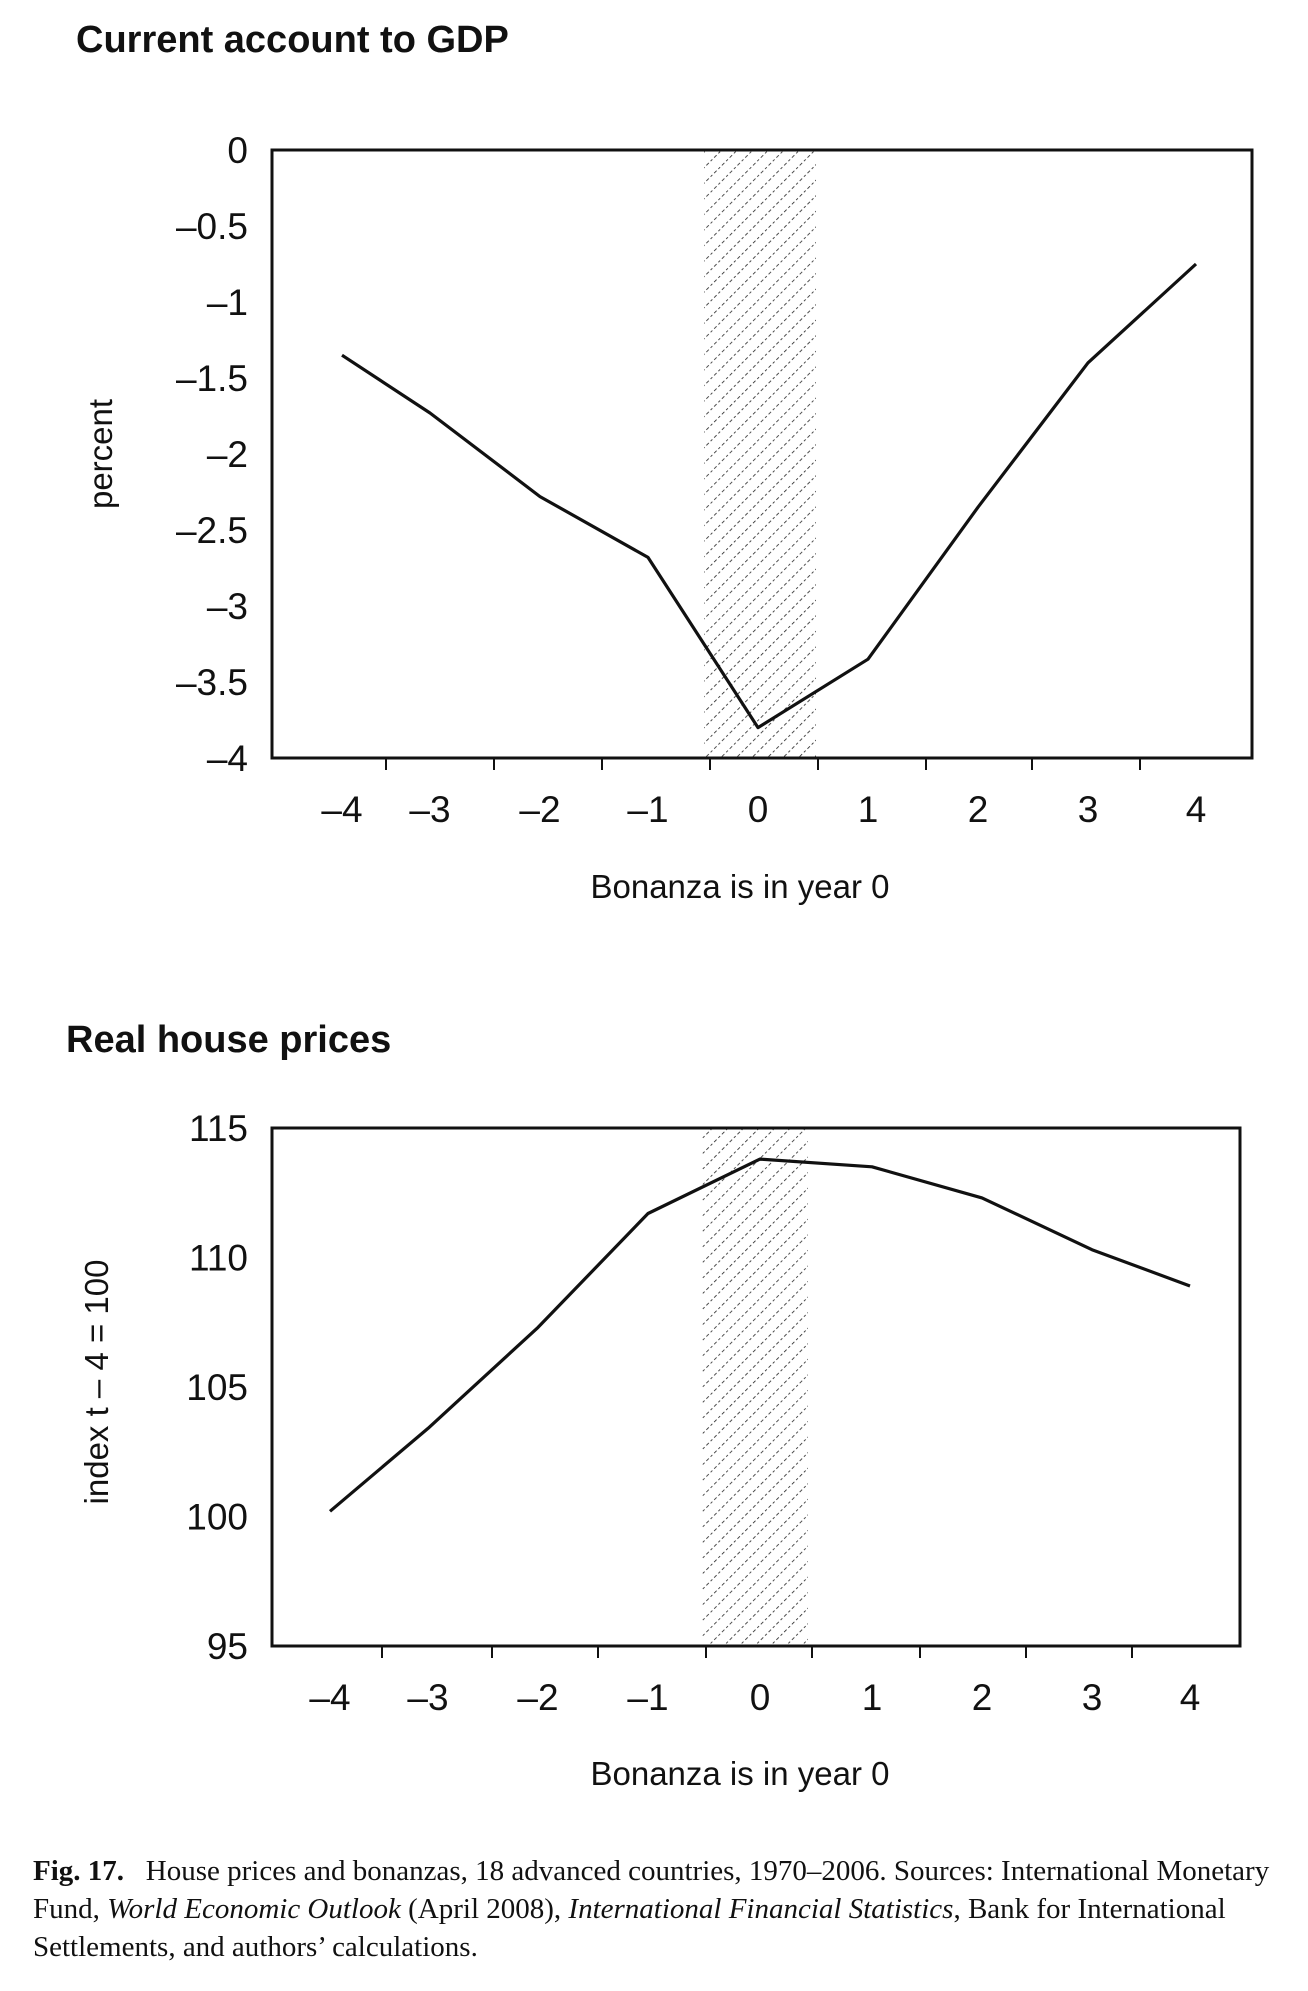 The width and height of the screenshot is (1308, 1991). I want to click on y-tick-label: –3.5, so click(212, 682).